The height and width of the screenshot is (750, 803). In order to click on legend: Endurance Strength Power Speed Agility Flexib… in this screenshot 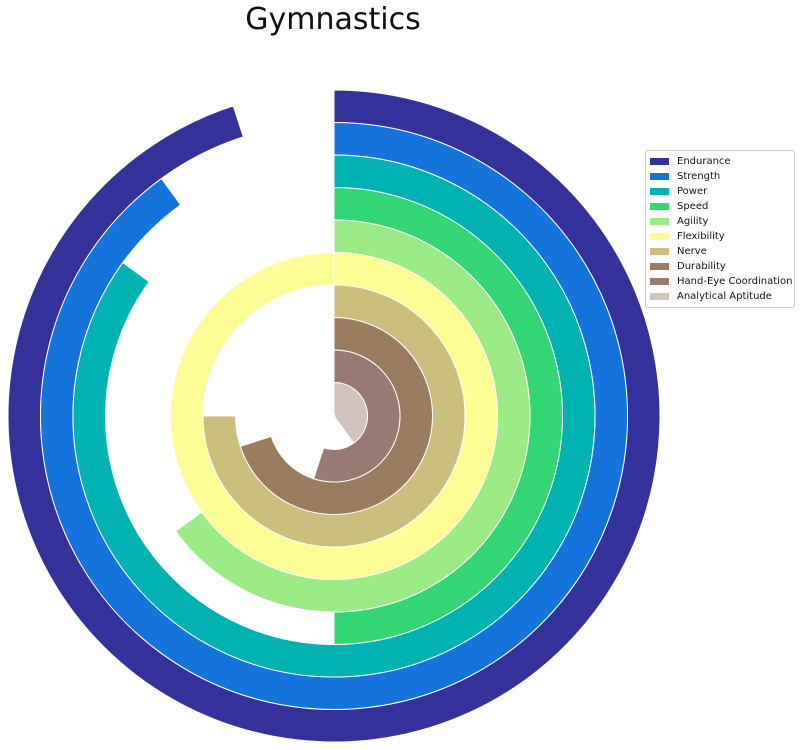, I will do `click(720, 229)`.